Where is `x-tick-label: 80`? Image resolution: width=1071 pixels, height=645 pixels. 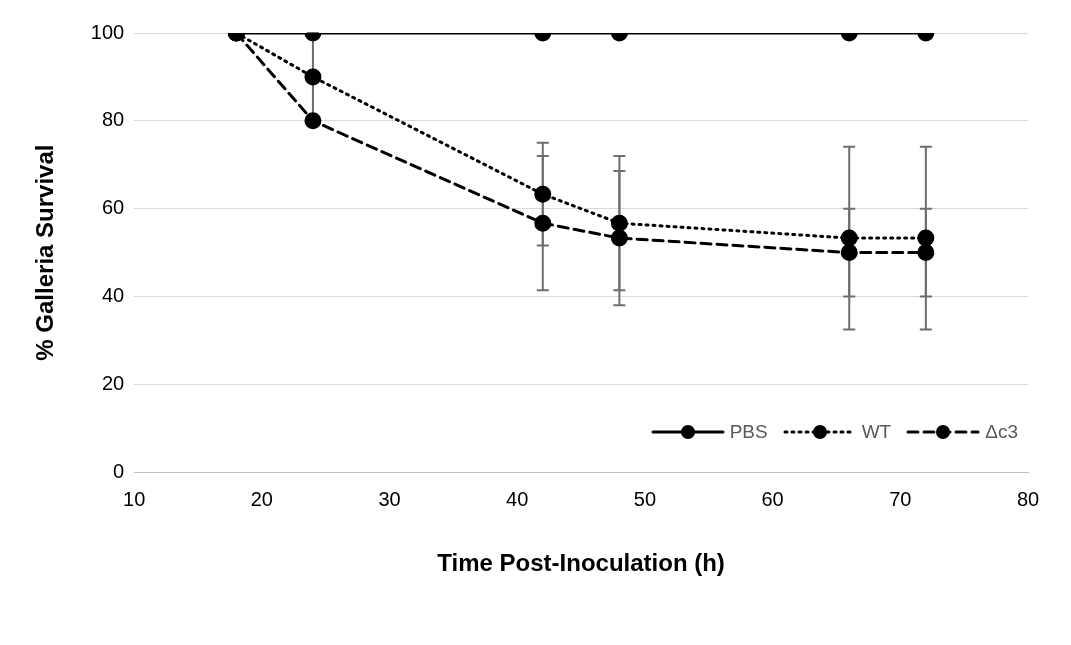 x-tick-label: 80 is located at coordinates (1028, 498).